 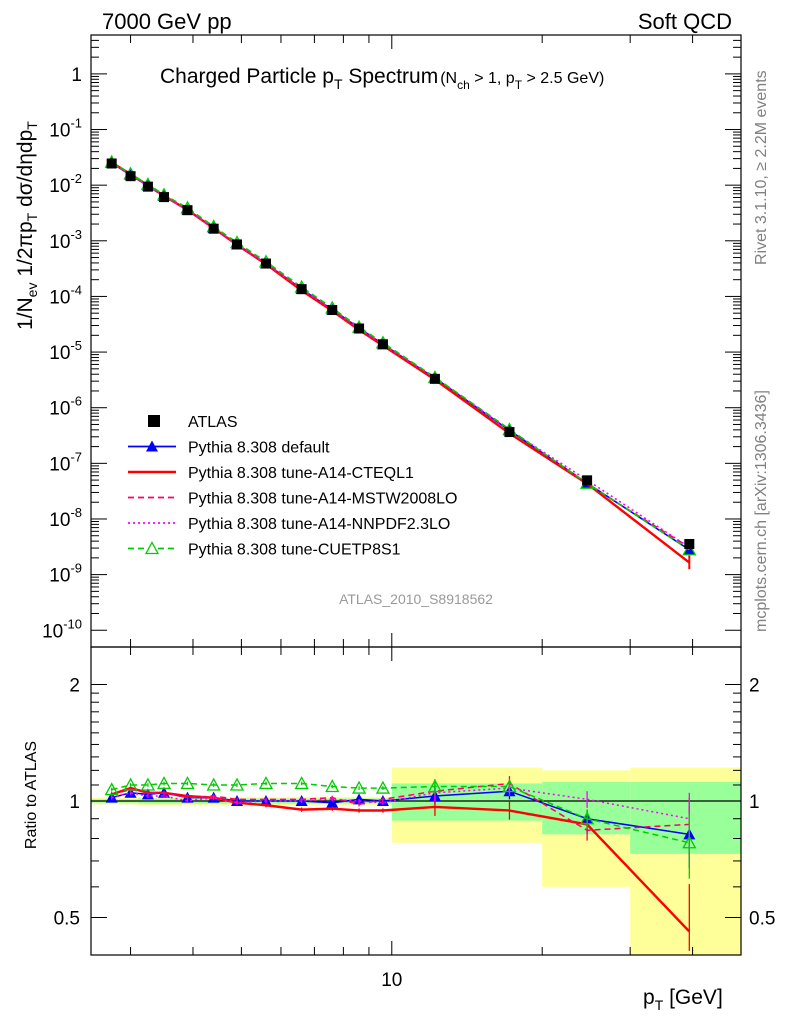 What do you see at coordinates (76, 75) in the screenshot?
I see `y-tick-label: 1` at bounding box center [76, 75].